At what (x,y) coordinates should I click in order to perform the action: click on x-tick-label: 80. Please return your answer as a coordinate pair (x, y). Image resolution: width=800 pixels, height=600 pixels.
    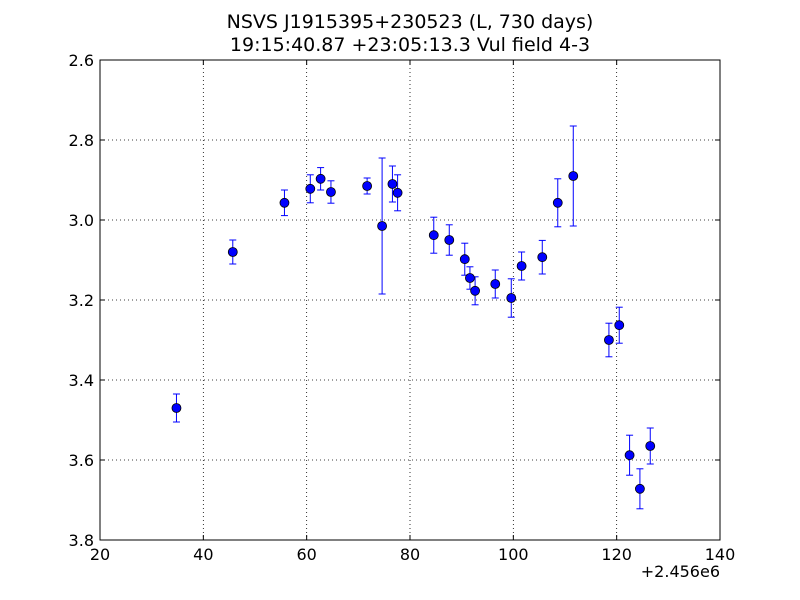
    Looking at the image, I should click on (410, 554).